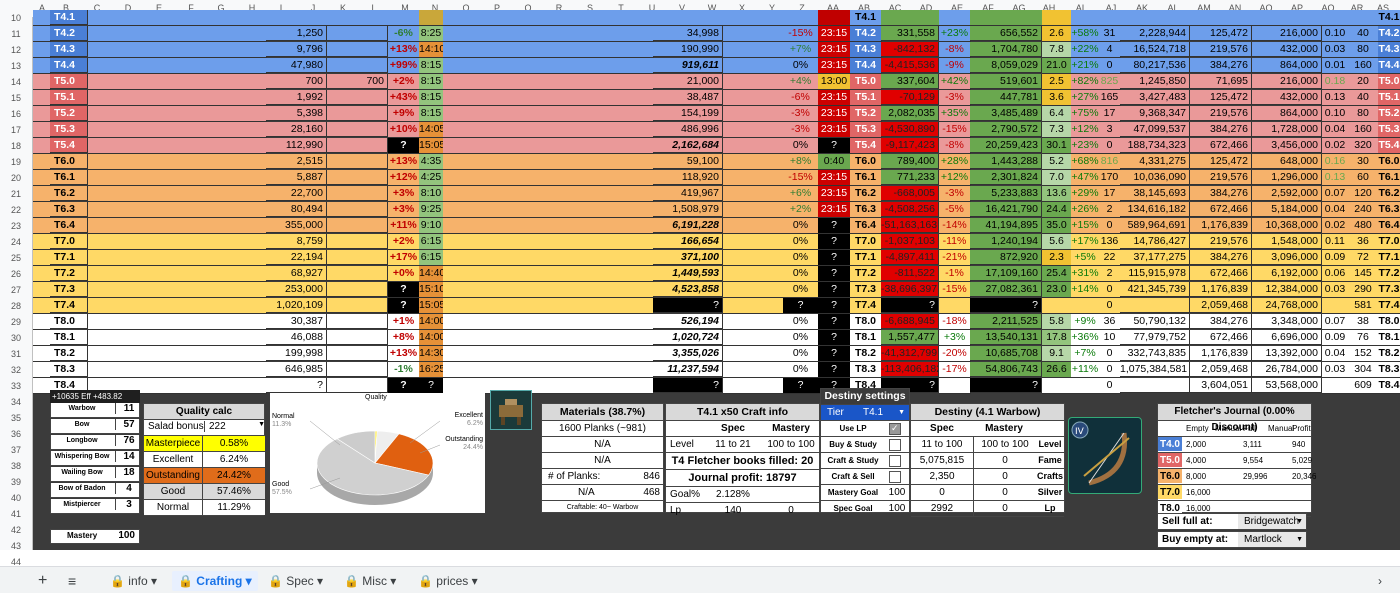 The width and height of the screenshot is (1400, 593). I want to click on tier-label: T6.3, so click(1389, 210).